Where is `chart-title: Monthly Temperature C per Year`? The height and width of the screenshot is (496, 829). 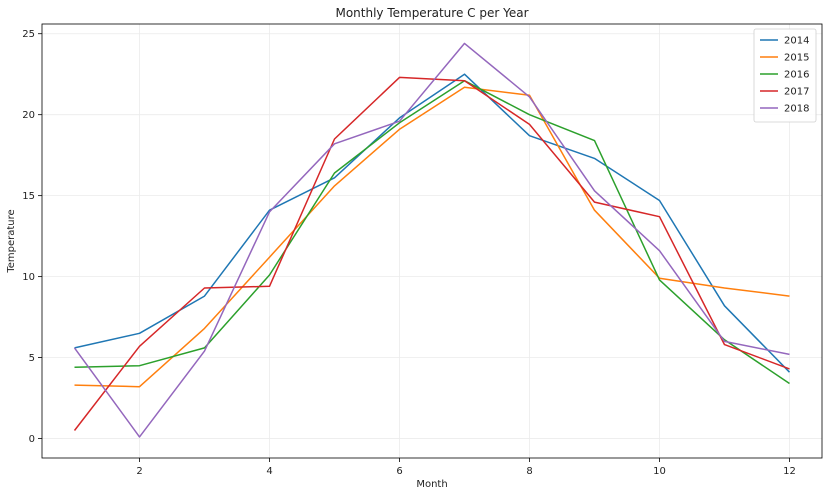 chart-title: Monthly Temperature C per Year is located at coordinates (431, 13).